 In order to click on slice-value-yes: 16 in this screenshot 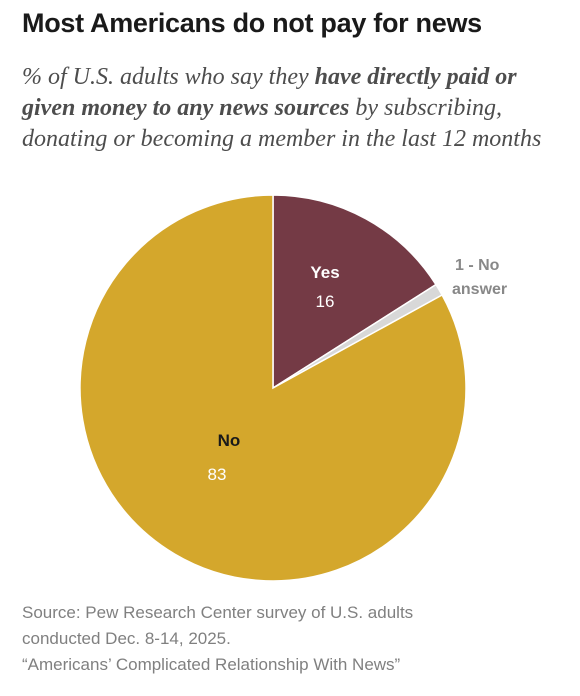, I will do `click(325, 301)`.